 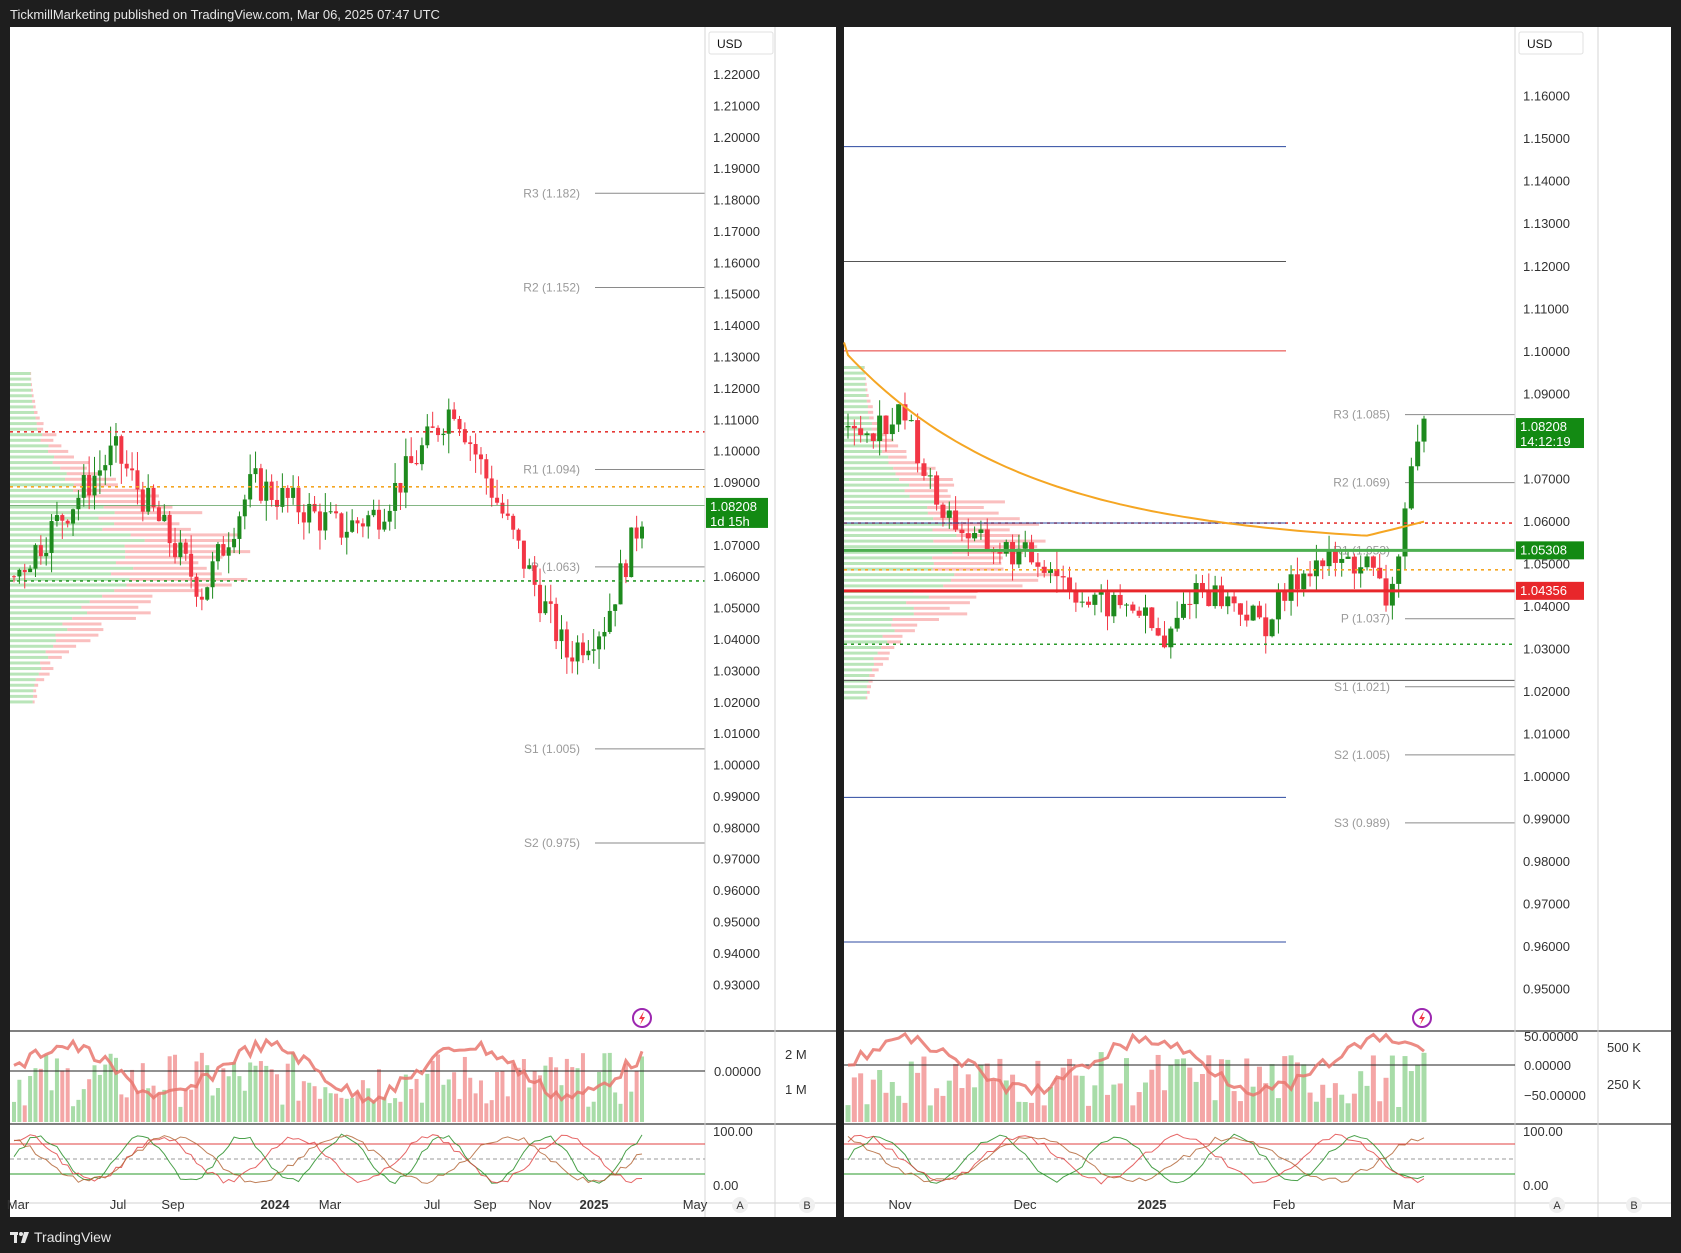 What do you see at coordinates (736, 388) in the screenshot?
I see `price-tick-label: 1.12000` at bounding box center [736, 388].